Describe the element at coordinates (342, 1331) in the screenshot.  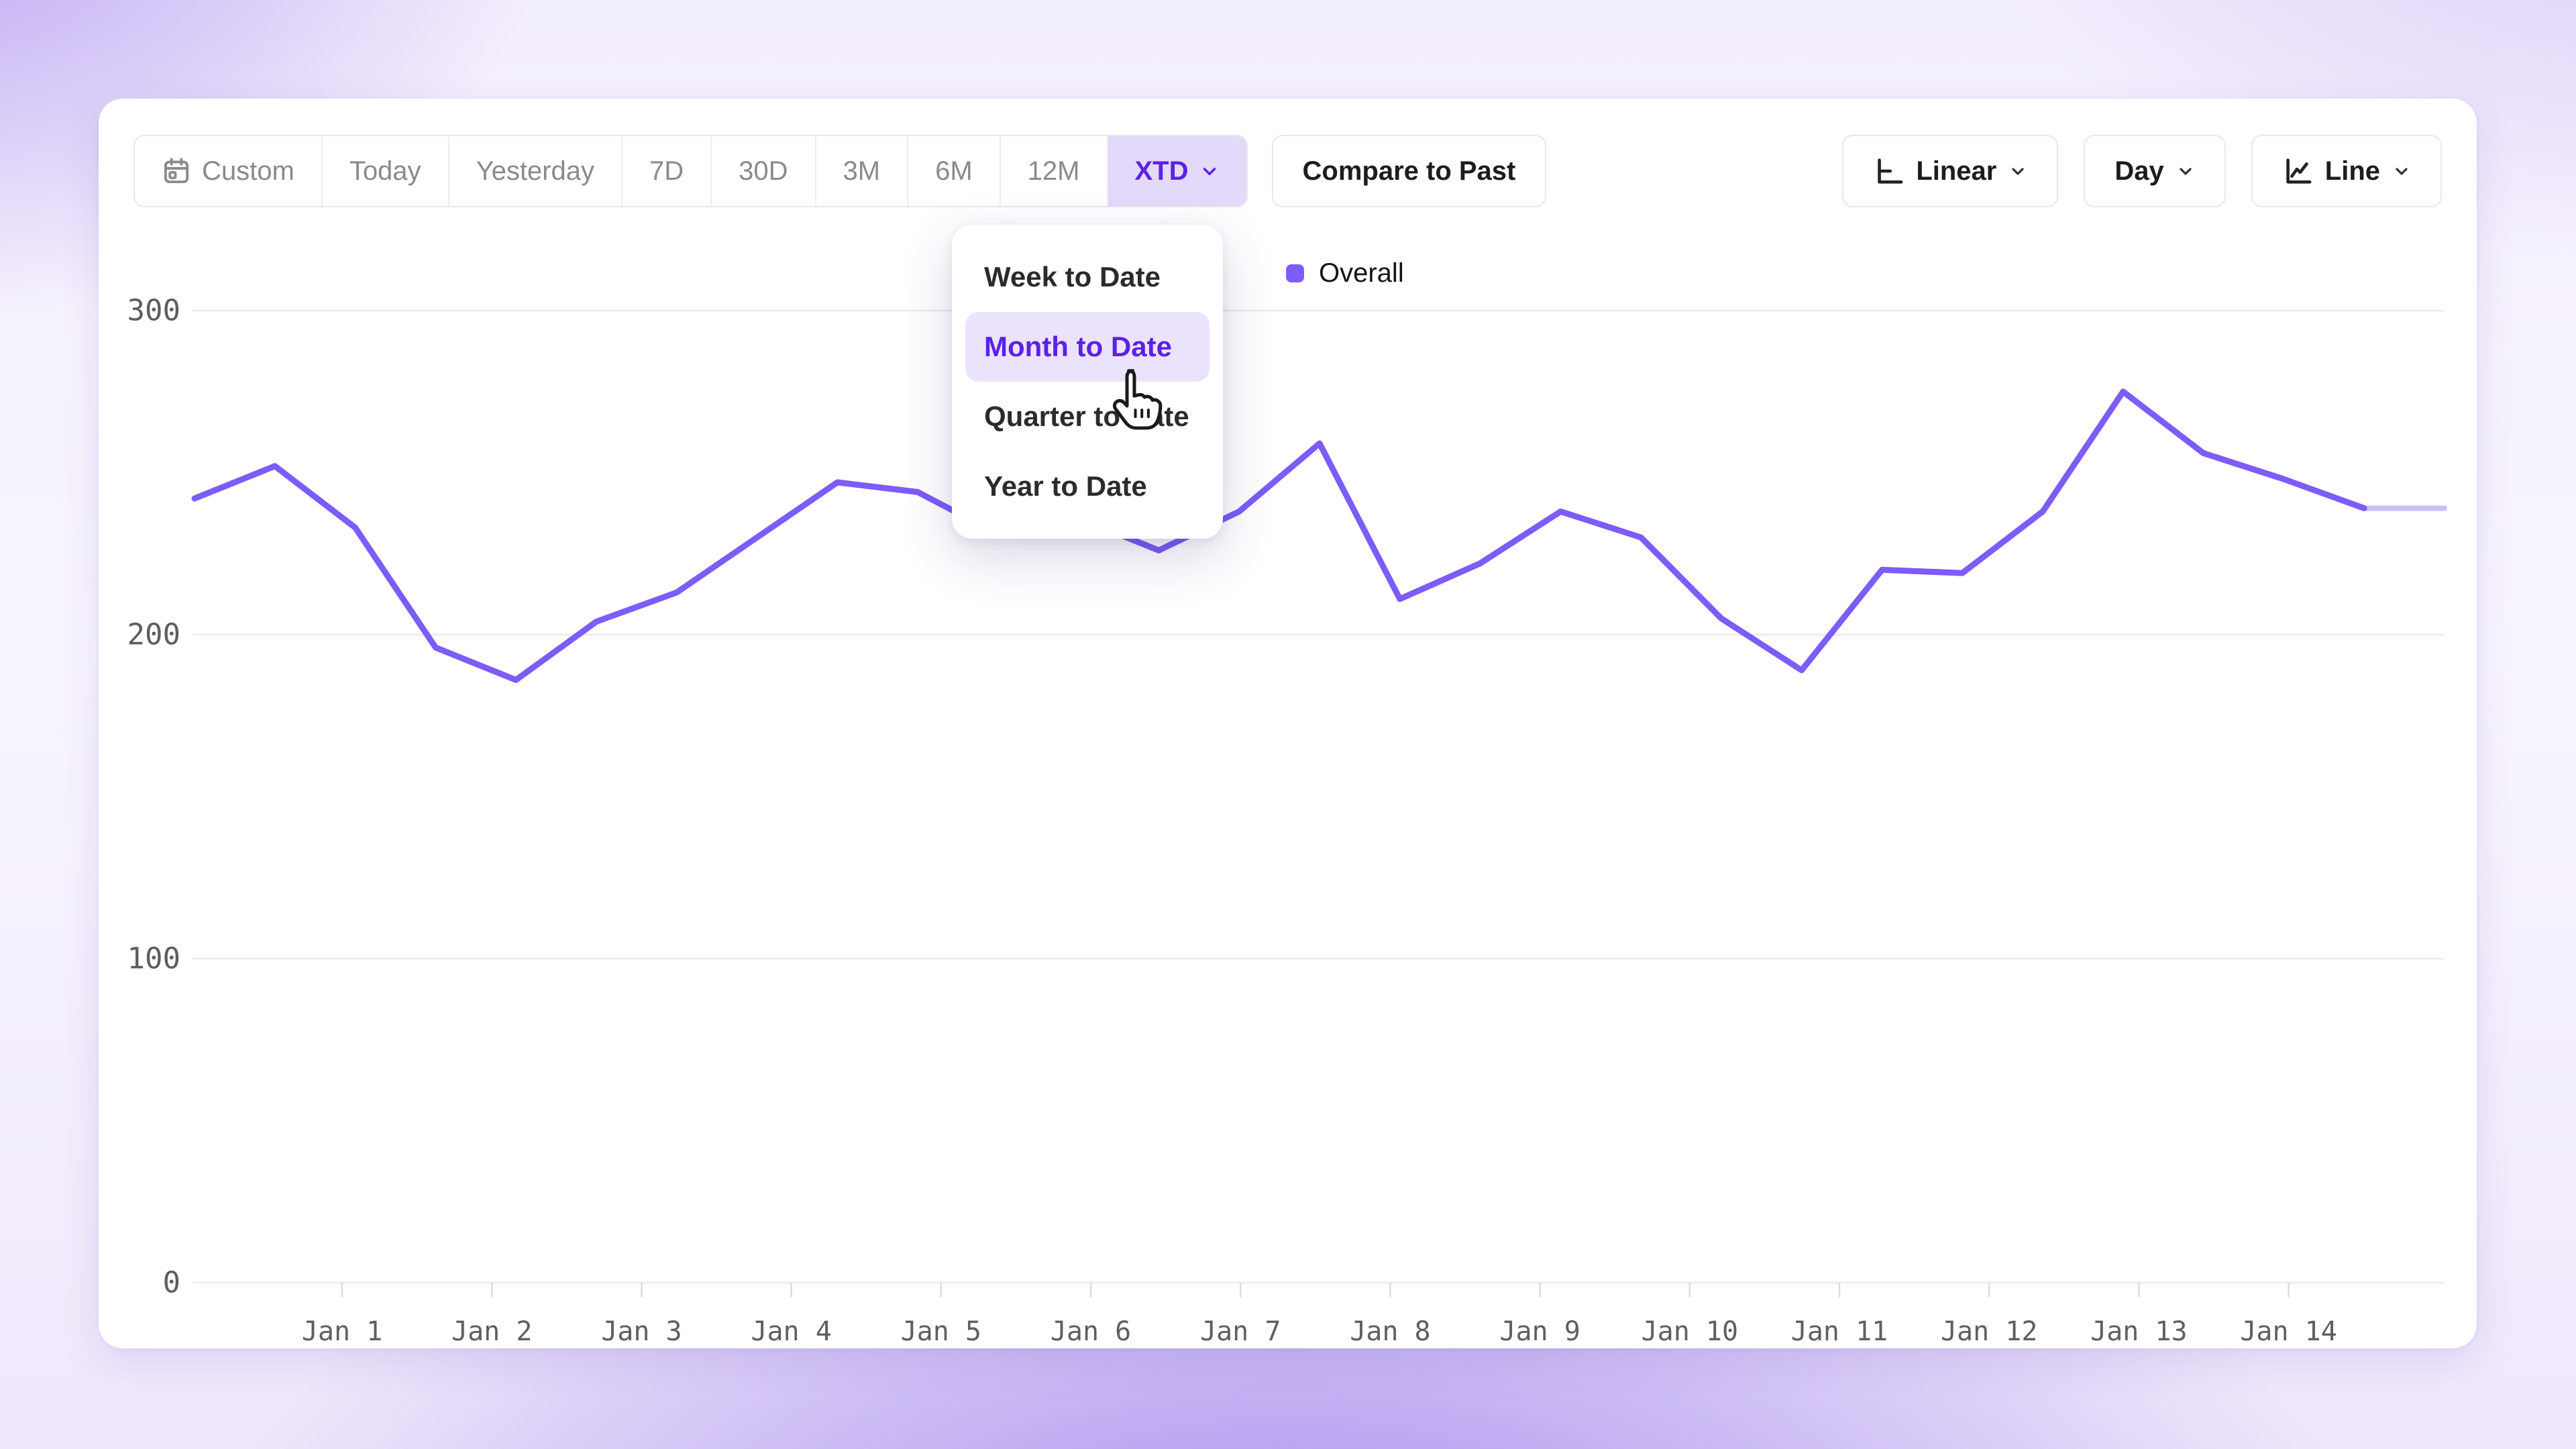
I see `svg-text: Jan 1` at that location.